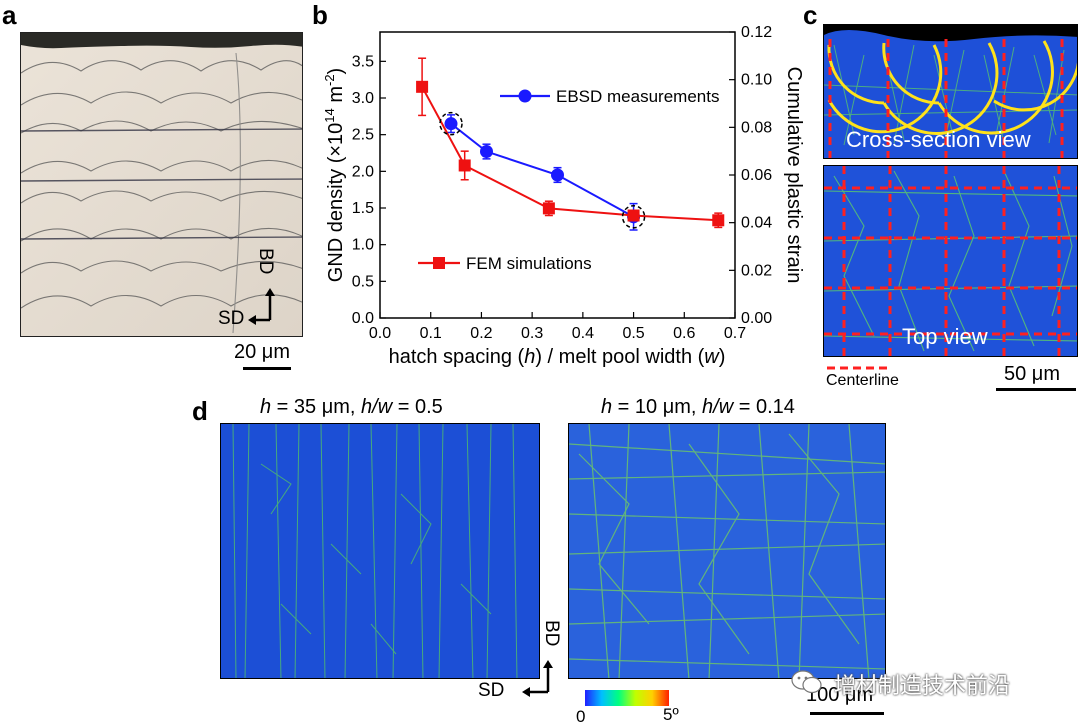 This screenshot has height=728, width=1080. What do you see at coordinates (380, 333) in the screenshot?
I see `x-tick-label: 0.0` at bounding box center [380, 333].